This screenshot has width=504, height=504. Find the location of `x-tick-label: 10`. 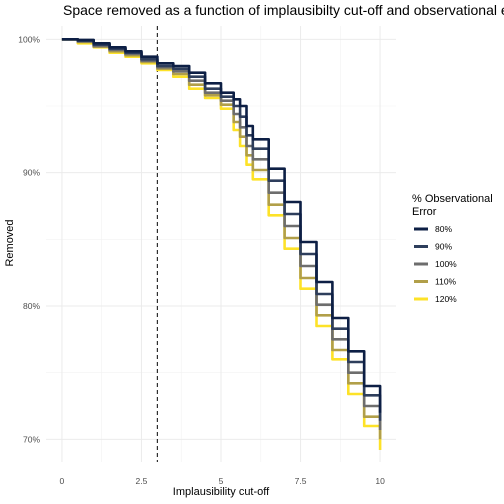

x-tick-label: 10 is located at coordinates (380, 481).